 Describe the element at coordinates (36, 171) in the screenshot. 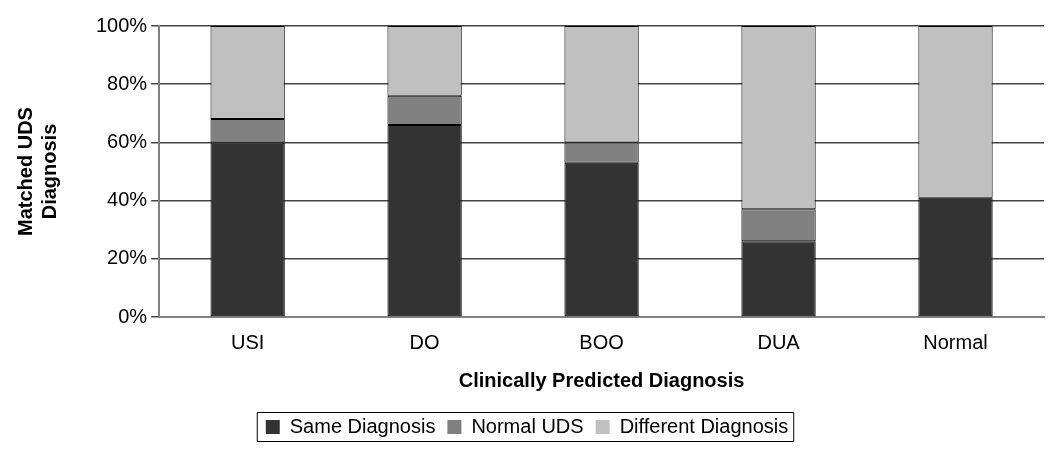

I see `y-axis-title: Matched UDS Diagnosis` at that location.